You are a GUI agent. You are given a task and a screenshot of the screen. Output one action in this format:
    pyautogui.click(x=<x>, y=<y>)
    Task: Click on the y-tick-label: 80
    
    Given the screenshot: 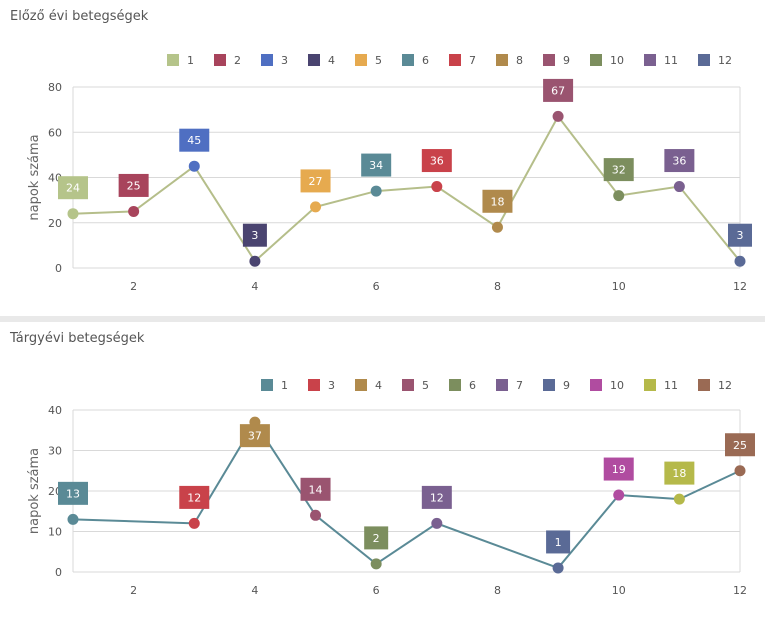 What is the action you would take?
    pyautogui.click(x=55, y=87)
    